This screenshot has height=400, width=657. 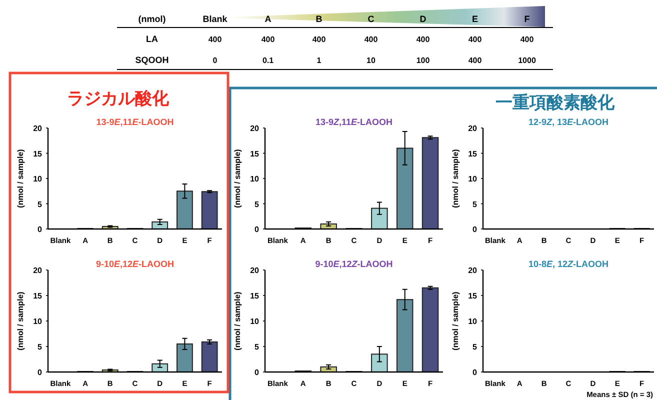 What do you see at coordinates (556, 102) in the screenshot?
I see `text: 一重項酸素酸化` at bounding box center [556, 102].